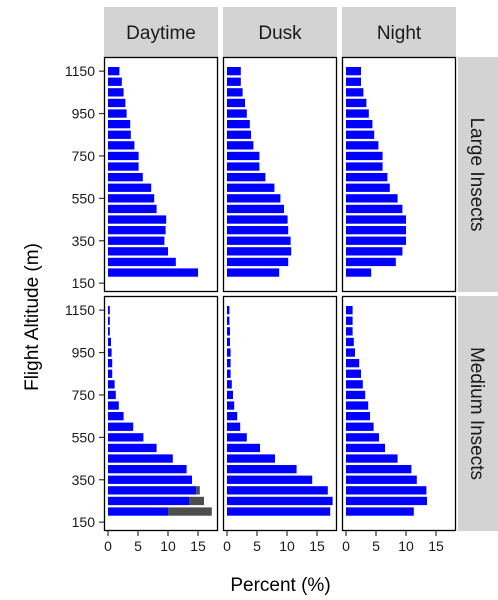 The width and height of the screenshot is (498, 600). I want to click on y-tick-label: 150, so click(84, 283).